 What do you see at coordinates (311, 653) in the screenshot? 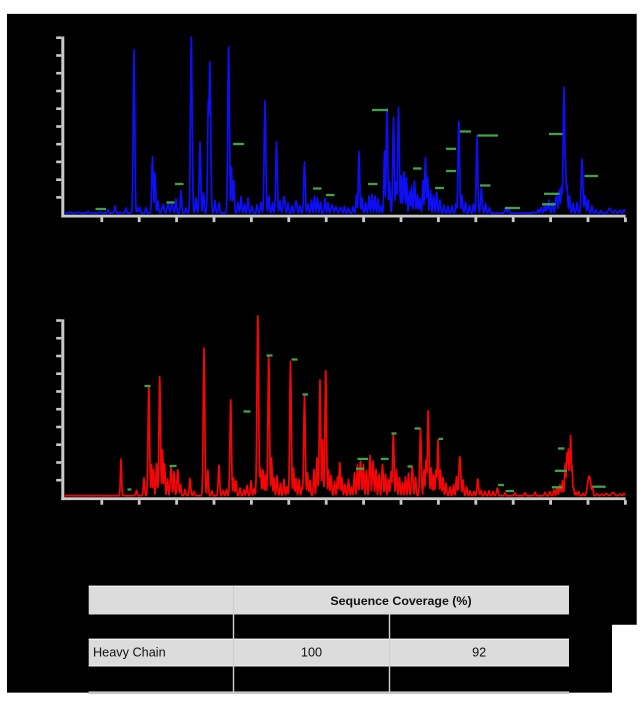
I see `svg-text: 100` at bounding box center [311, 653].